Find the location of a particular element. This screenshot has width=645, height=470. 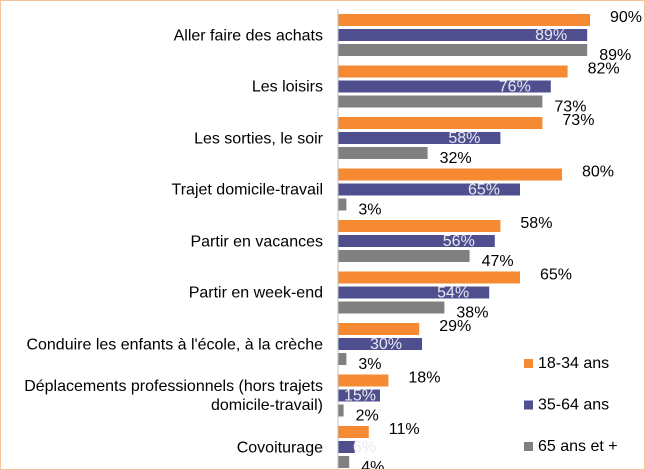

category-label: Les sorties, le soir is located at coordinates (258, 139).